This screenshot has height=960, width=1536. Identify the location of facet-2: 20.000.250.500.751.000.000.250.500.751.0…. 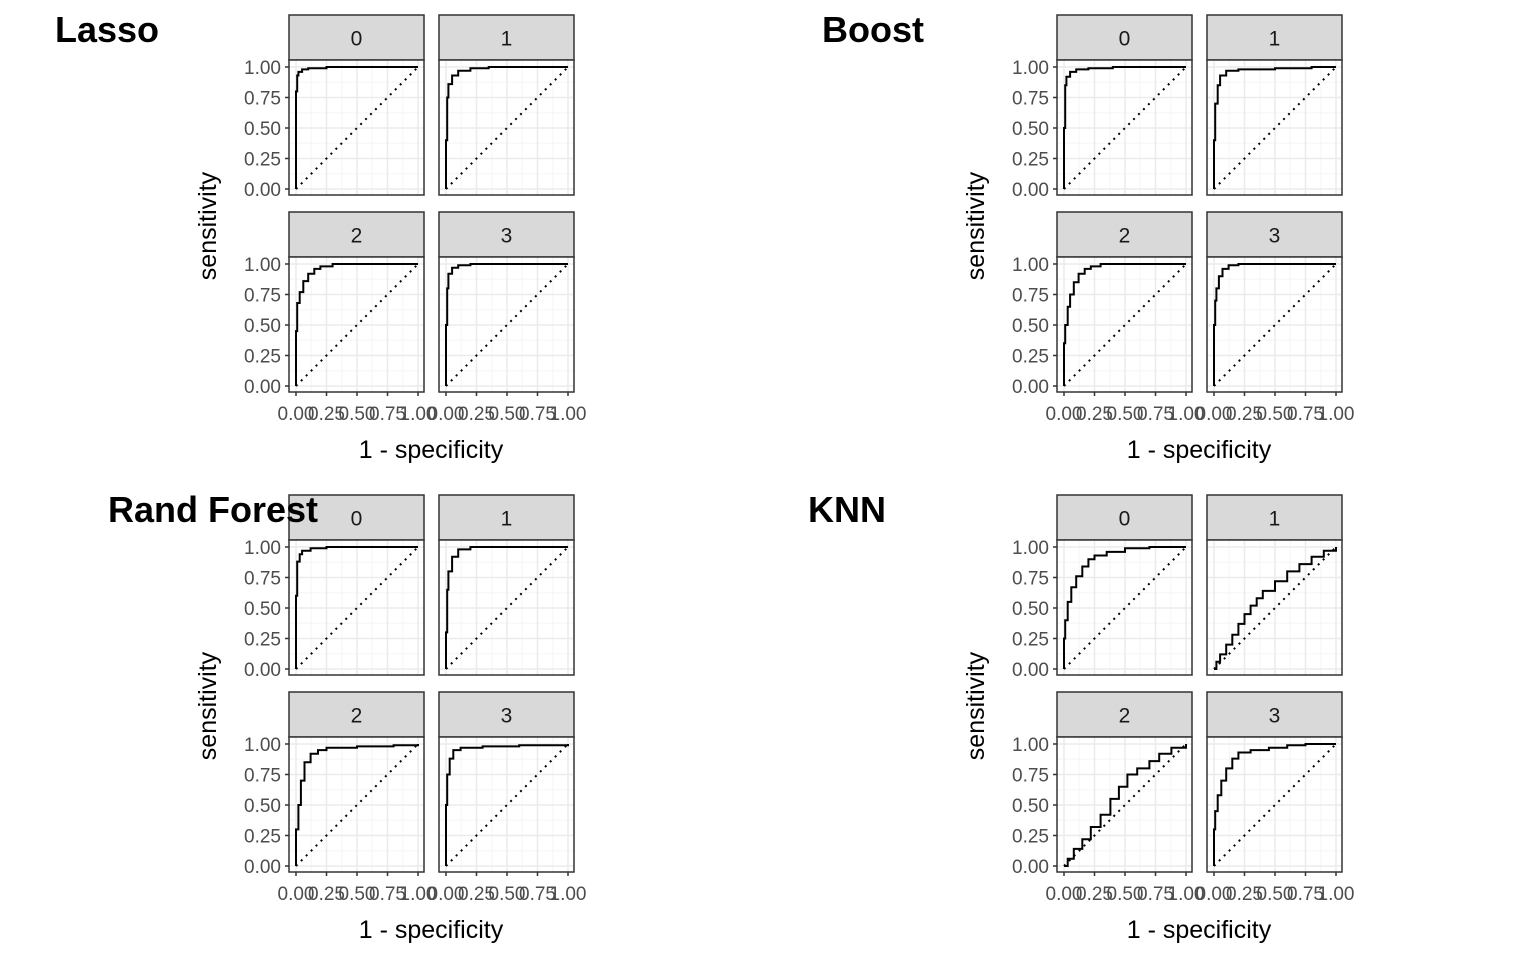
(1108, 798).